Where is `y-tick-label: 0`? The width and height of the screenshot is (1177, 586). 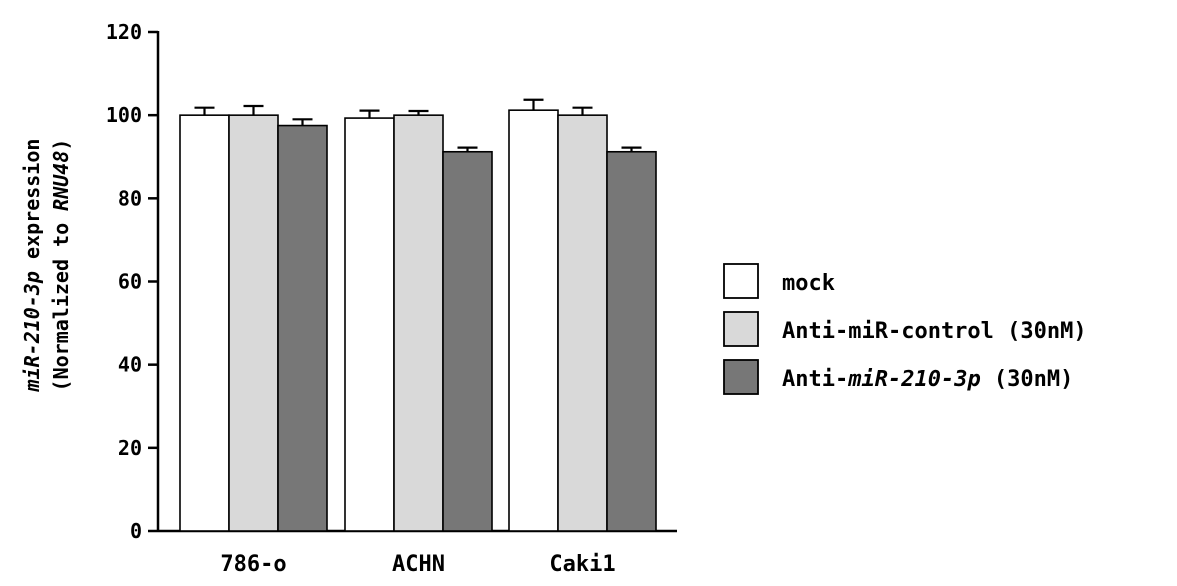 y-tick-label: 0 is located at coordinates (136, 531).